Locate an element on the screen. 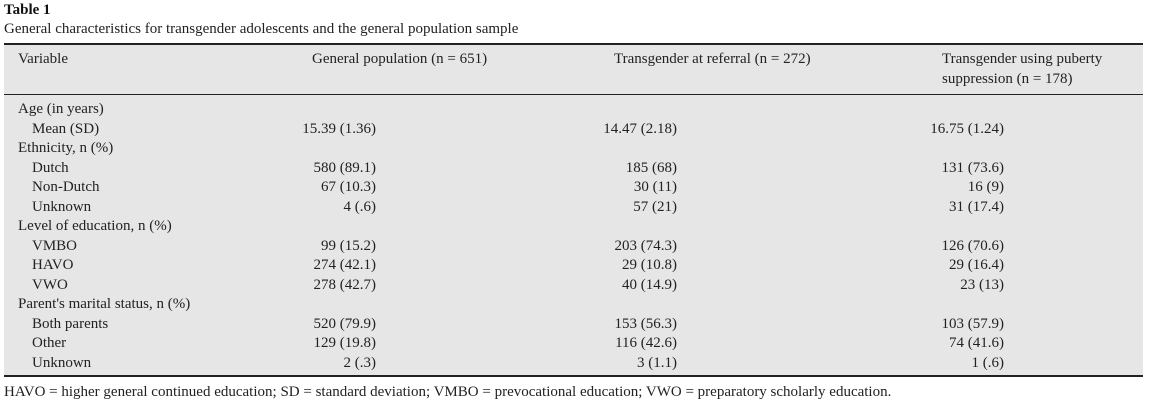  row-label: Other is located at coordinates (49, 343).